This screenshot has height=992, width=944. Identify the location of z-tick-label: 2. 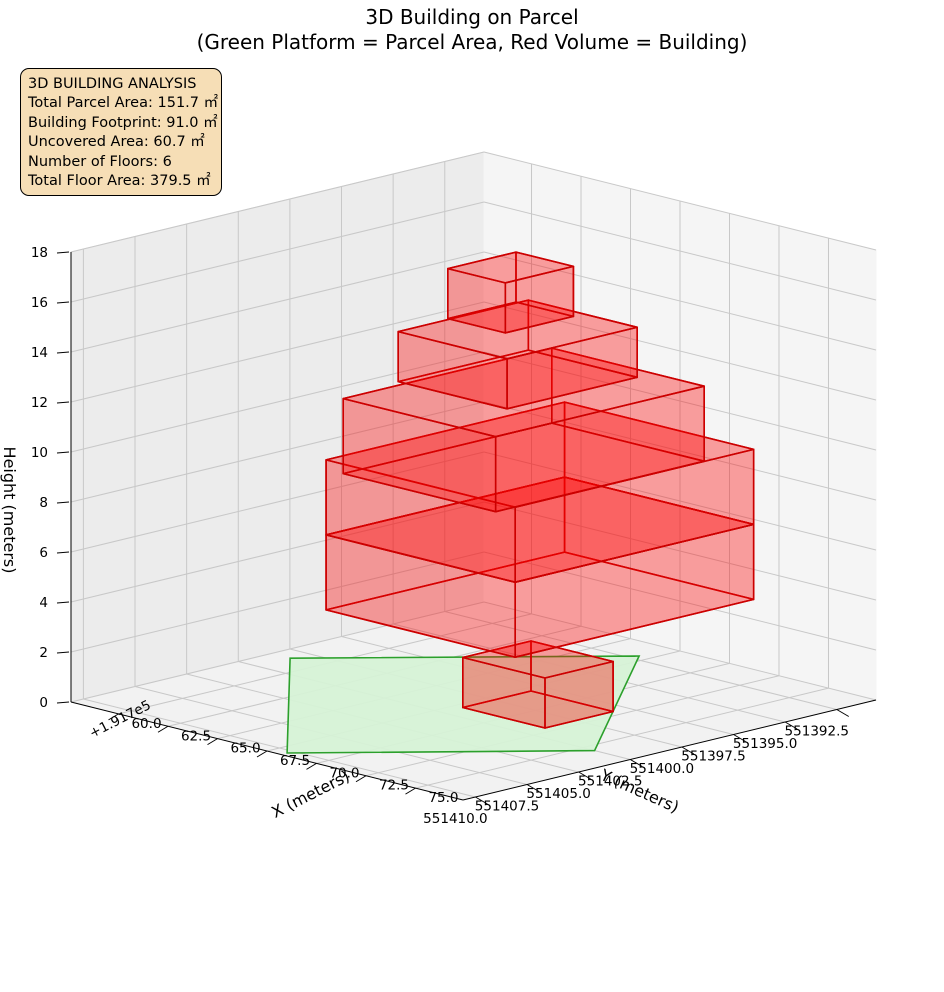
(43, 653).